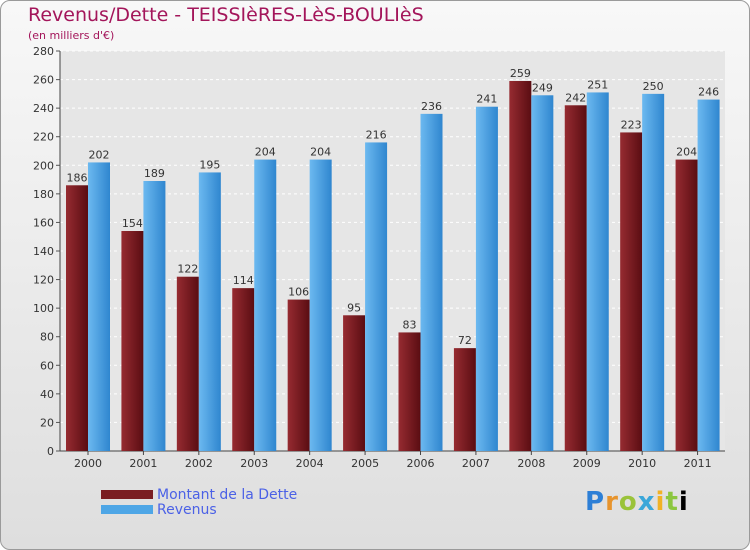  What do you see at coordinates (476, 463) in the screenshot?
I see `x-tick-label: 2007` at bounding box center [476, 463].